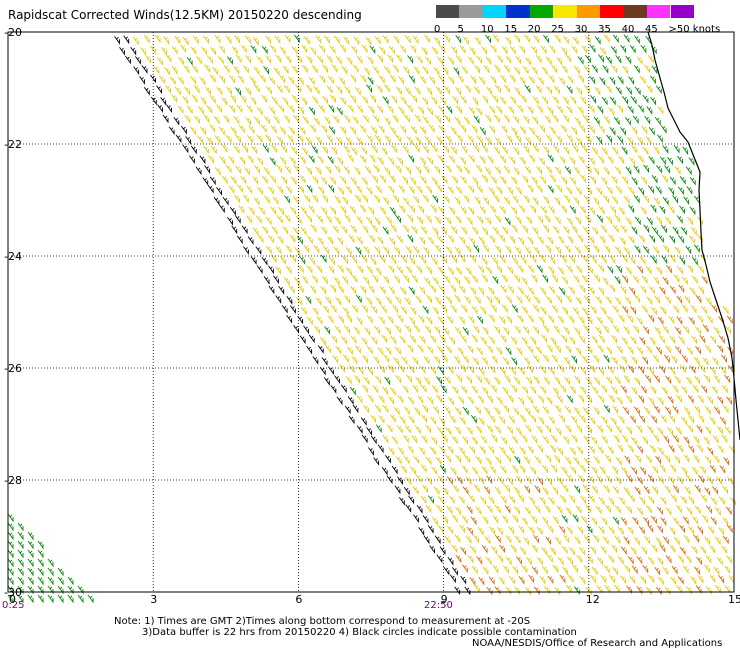 The width and height of the screenshot is (740, 650). Describe the element at coordinates (487, 29) in the screenshot. I see `colorbar-label: 10` at that location.